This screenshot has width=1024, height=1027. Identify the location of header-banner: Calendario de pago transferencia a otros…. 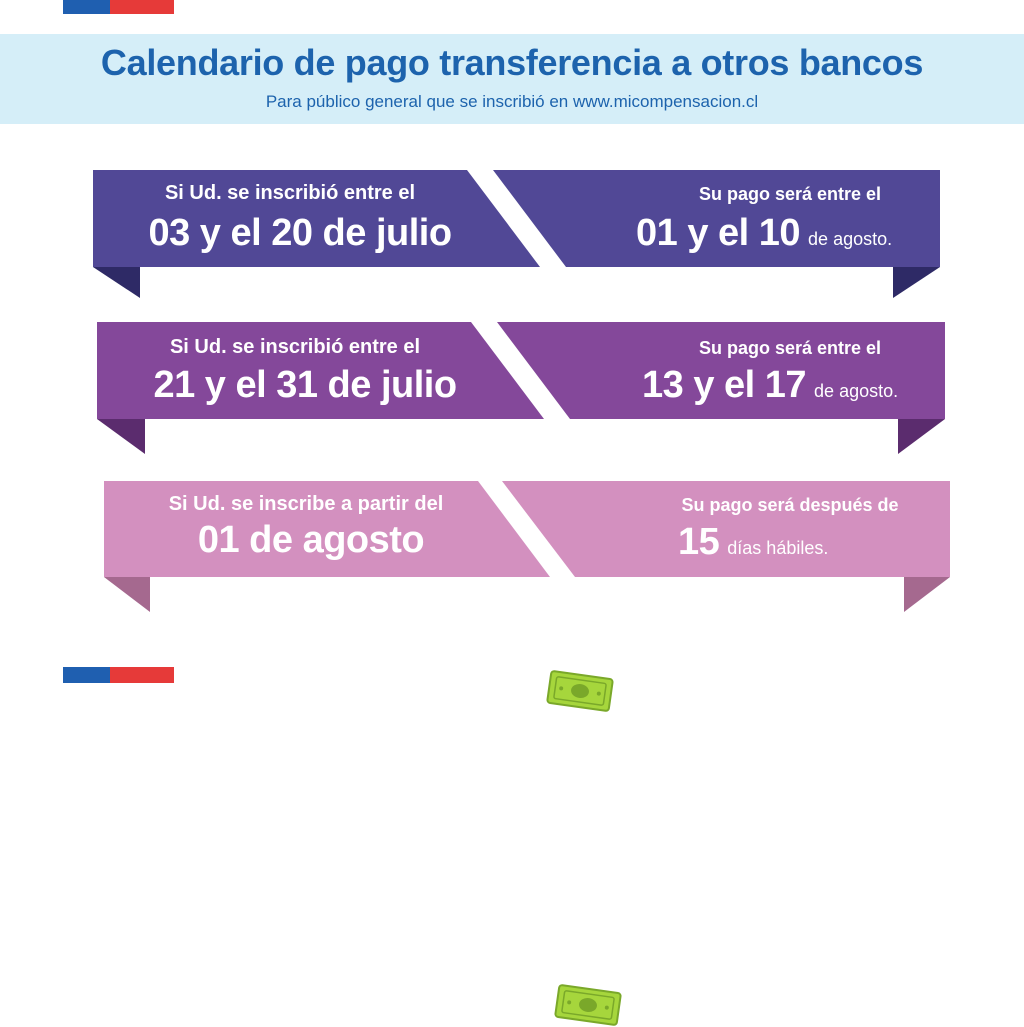
(512, 79).